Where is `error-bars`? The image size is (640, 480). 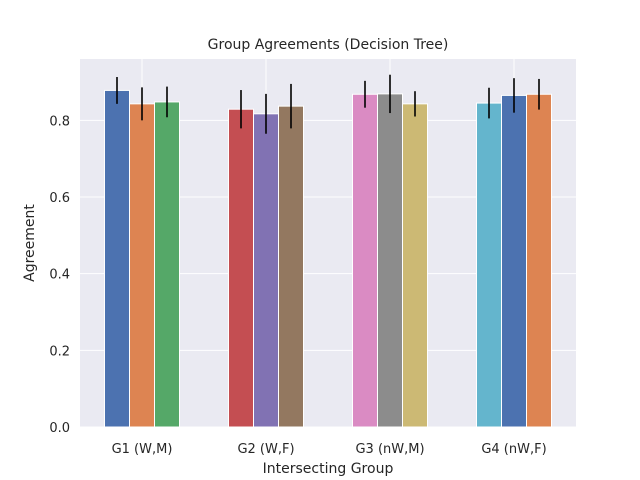
error-bars is located at coordinates (328, 104).